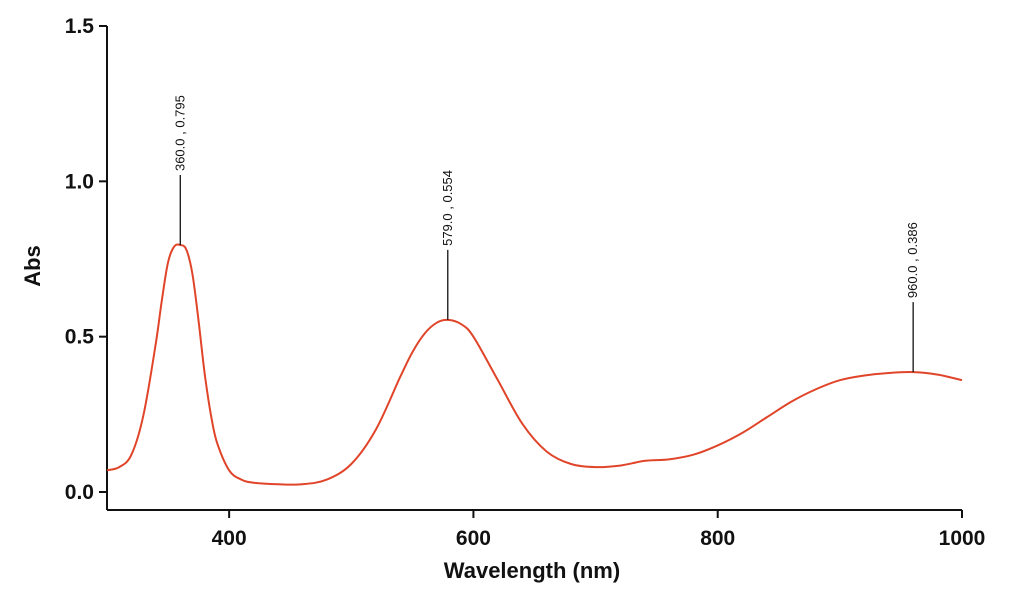 Image resolution: width=1024 pixels, height=598 pixels. What do you see at coordinates (32, 266) in the screenshot?
I see `y-axis-title: Abs` at bounding box center [32, 266].